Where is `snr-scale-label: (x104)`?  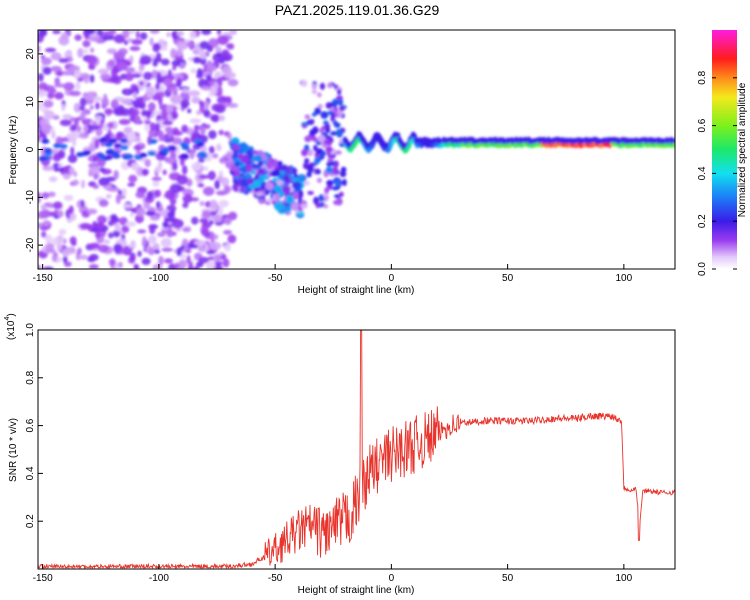
snr-scale-label: (x104) is located at coordinates (10, 326).